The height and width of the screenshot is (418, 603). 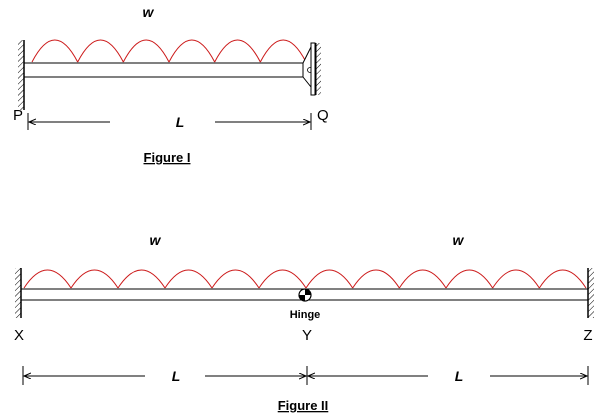 I want to click on hinge-icon, so click(x=305, y=295).